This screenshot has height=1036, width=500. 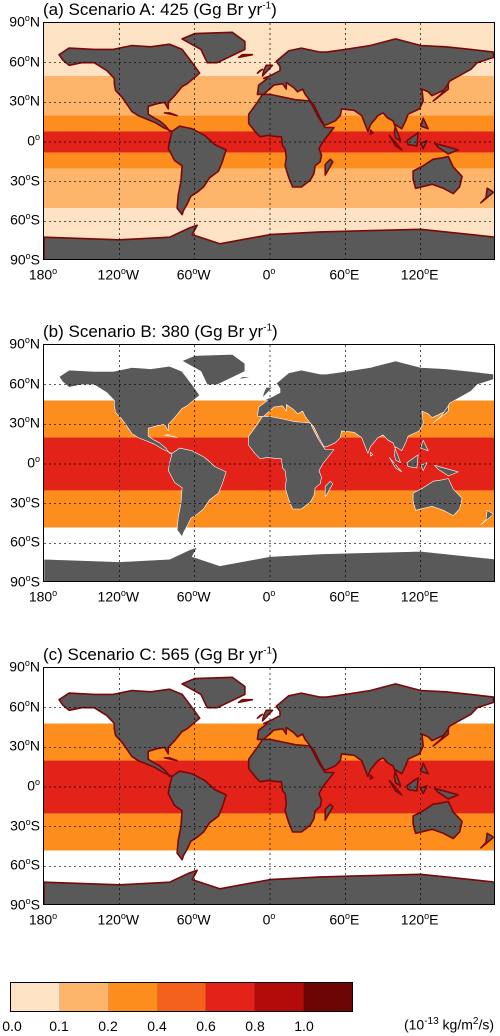 I want to click on colorbar-tick-label: 0.4, so click(x=157, y=1026).